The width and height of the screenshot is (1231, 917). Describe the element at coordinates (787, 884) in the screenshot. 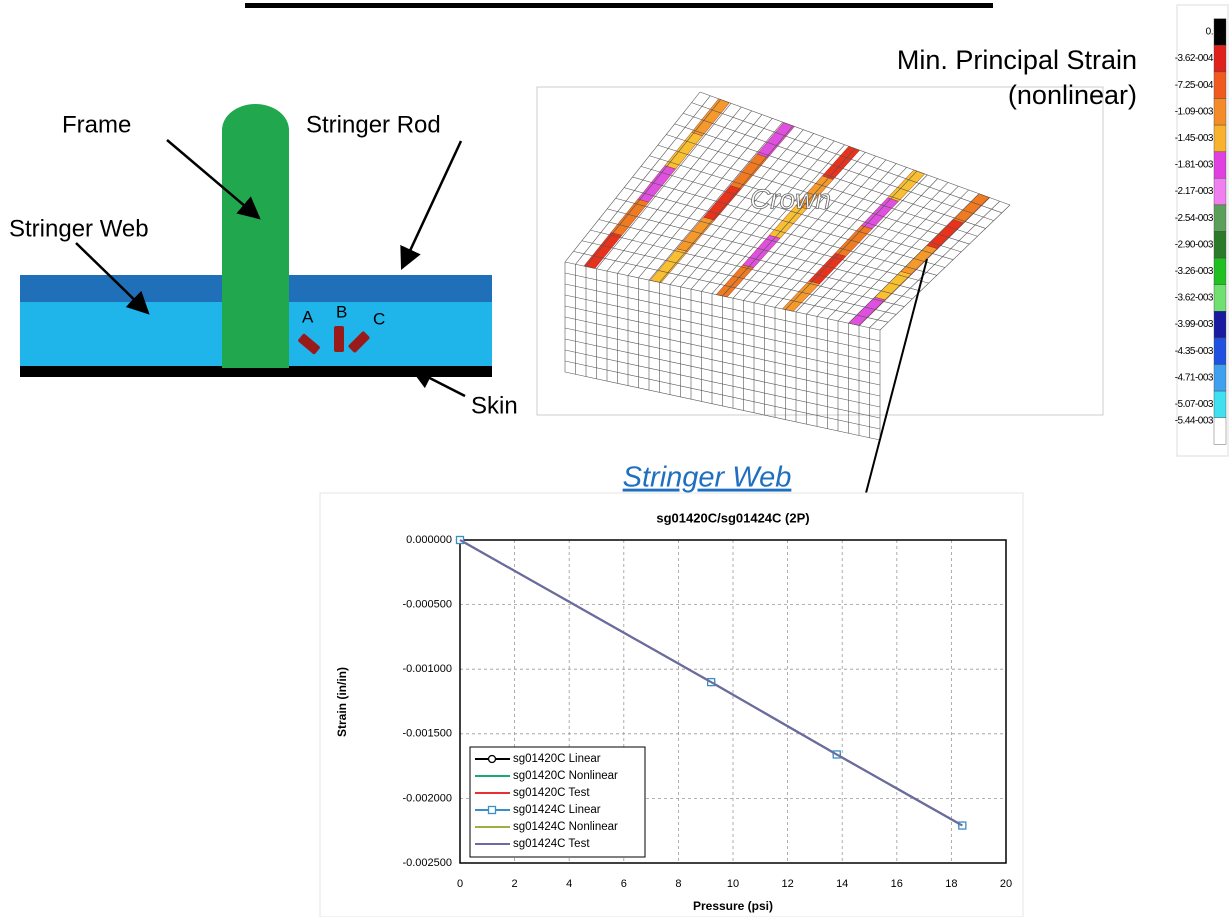

I see `x-tick-label: 12` at that location.